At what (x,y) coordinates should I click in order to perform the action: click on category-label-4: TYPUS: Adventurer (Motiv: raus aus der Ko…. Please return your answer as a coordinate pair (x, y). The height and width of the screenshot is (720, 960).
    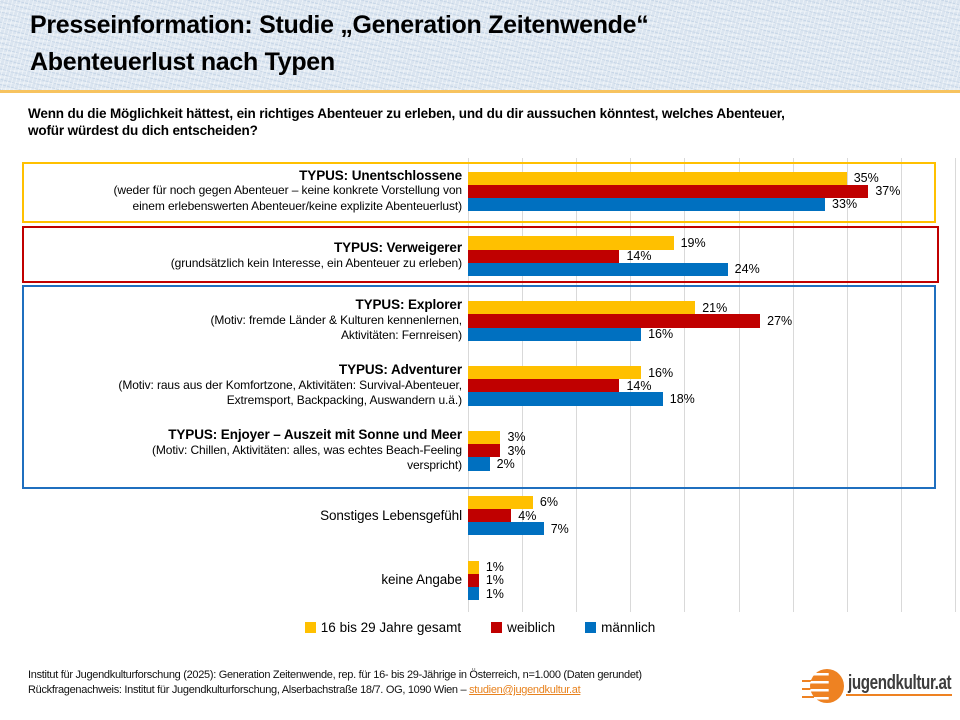
    Looking at the image, I should click on (246, 386).